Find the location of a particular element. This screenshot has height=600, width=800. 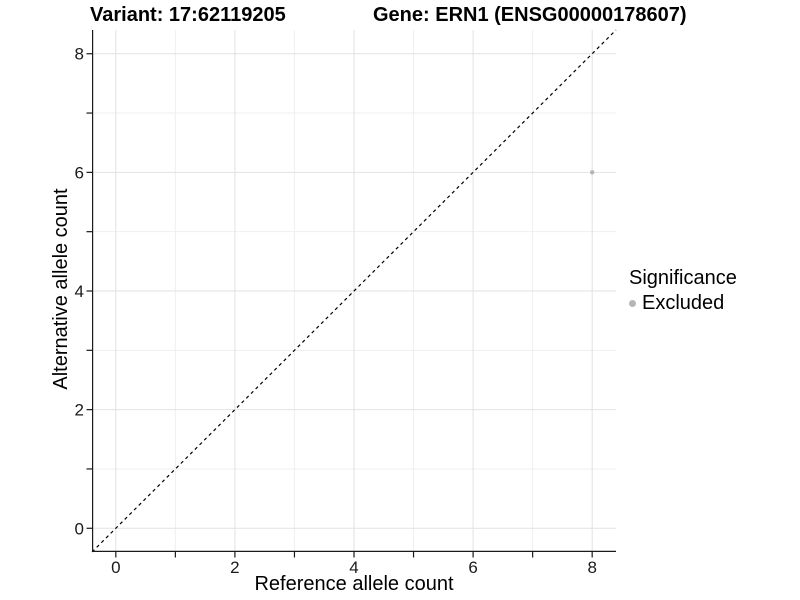

x-tick-label: 2 is located at coordinates (234, 567).